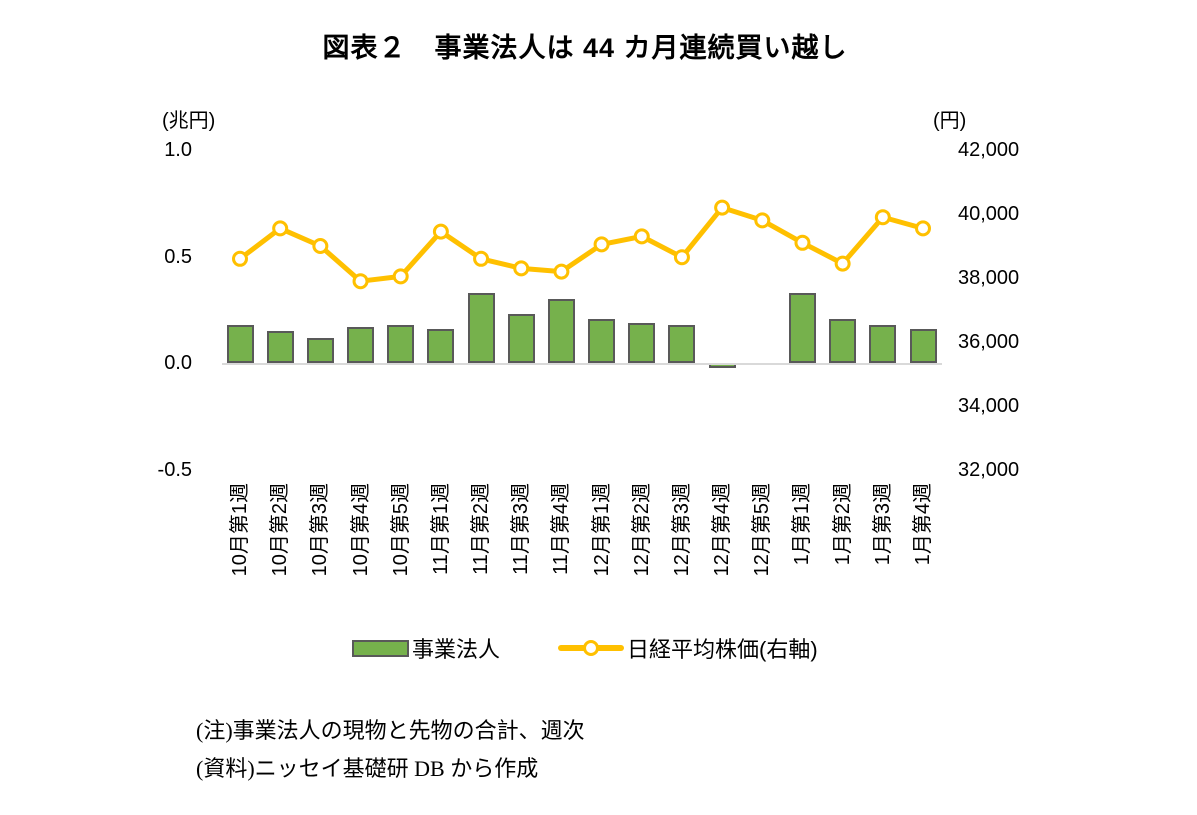 This screenshot has width=1197, height=815. I want to click on right-axis-unit: (円), so click(950, 121).